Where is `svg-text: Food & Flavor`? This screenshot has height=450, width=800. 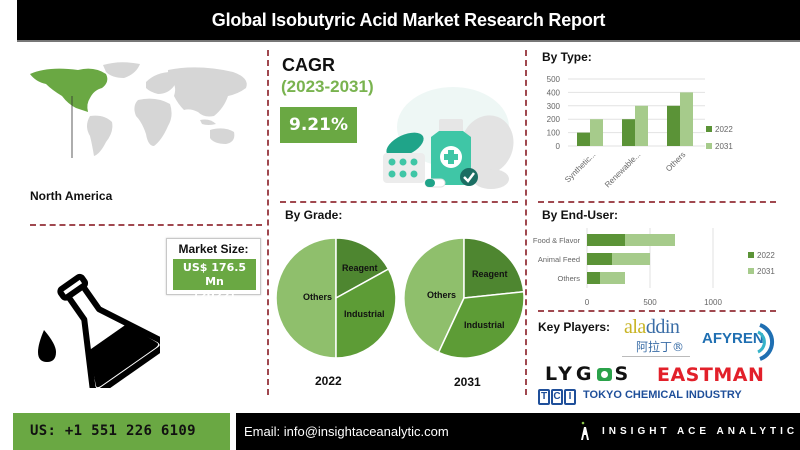
svg-text: Food & Flavor is located at coordinates (557, 240).